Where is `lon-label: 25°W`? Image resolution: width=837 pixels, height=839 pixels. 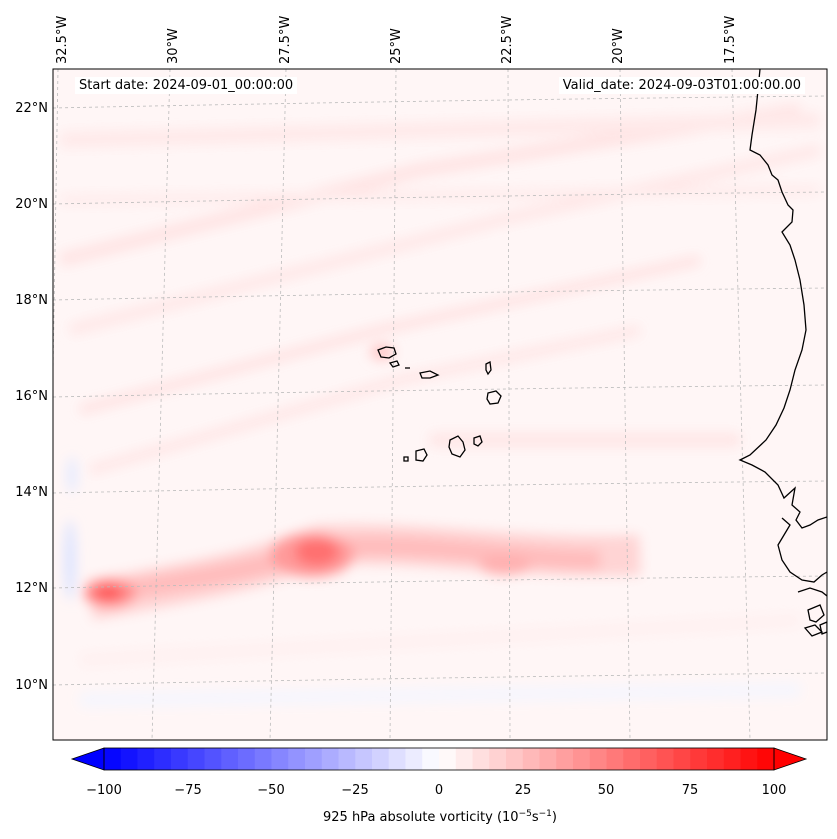 lon-label: 25°W is located at coordinates (396, 46).